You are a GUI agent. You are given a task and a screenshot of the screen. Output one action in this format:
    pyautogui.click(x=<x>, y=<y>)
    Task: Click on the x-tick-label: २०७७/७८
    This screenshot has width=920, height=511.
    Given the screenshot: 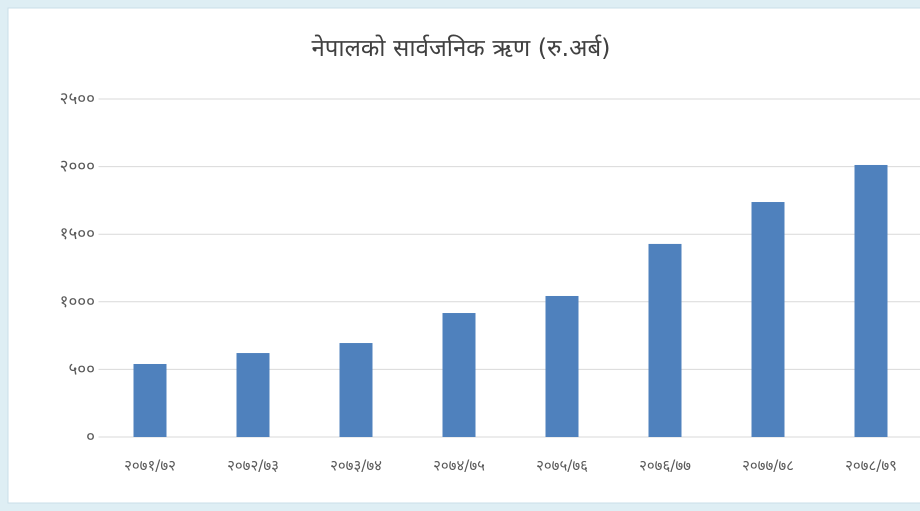 What is the action you would take?
    pyautogui.click(x=768, y=466)
    